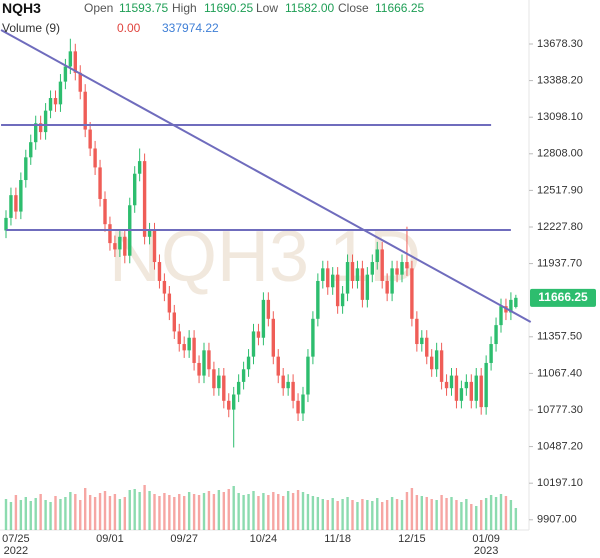 This screenshot has width=600, height=558. I want to click on x-tick-label: 11/18, so click(337, 539).